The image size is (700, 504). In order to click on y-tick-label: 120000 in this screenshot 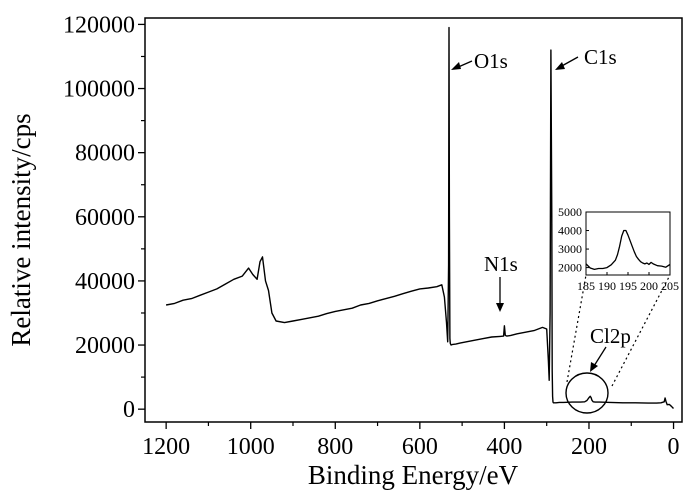, I will do `click(99, 25)`.